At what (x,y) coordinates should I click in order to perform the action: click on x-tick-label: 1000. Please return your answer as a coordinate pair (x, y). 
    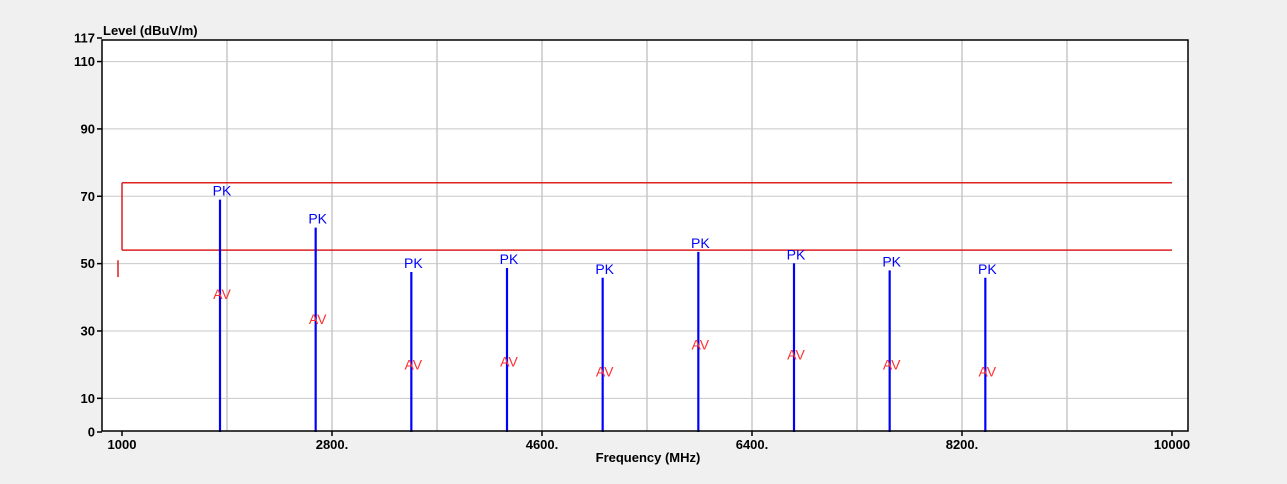
    Looking at the image, I should click on (122, 444).